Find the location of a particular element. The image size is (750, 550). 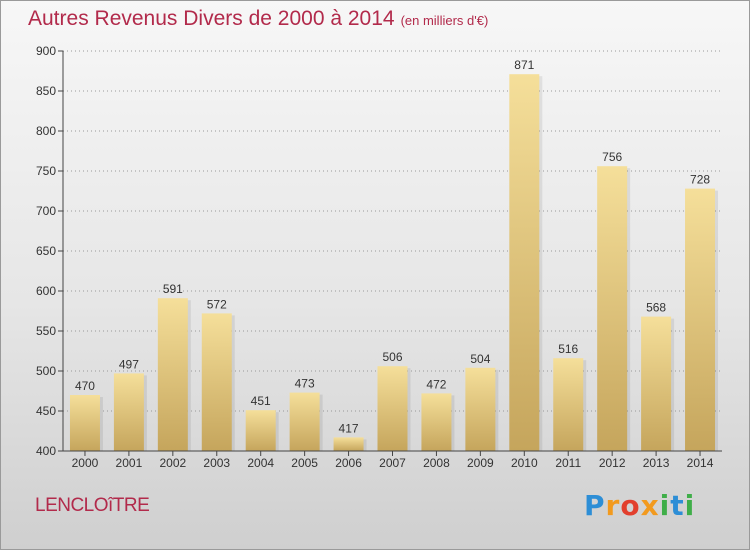

y-tick-label: 450 is located at coordinates (46, 411).